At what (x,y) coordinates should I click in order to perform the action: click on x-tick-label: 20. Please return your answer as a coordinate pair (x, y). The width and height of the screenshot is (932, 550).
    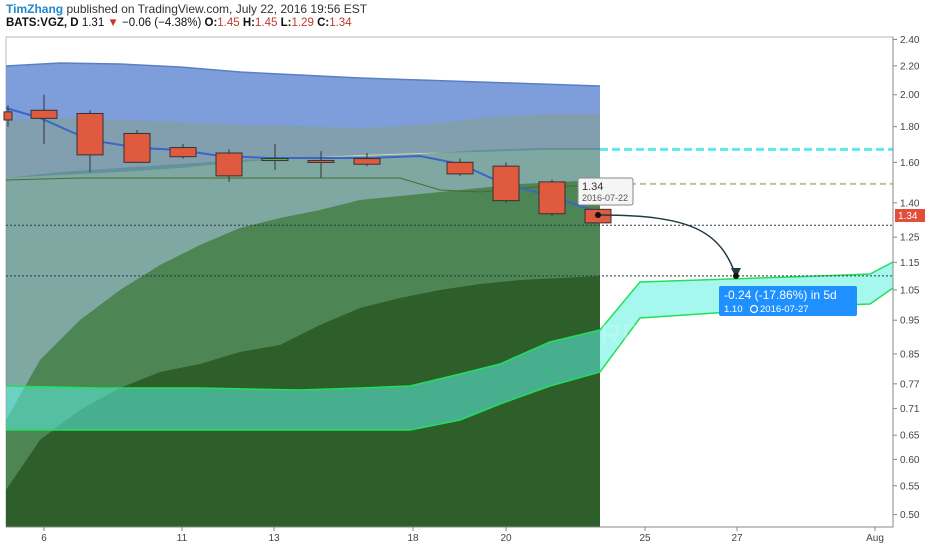
    Looking at the image, I should click on (506, 538).